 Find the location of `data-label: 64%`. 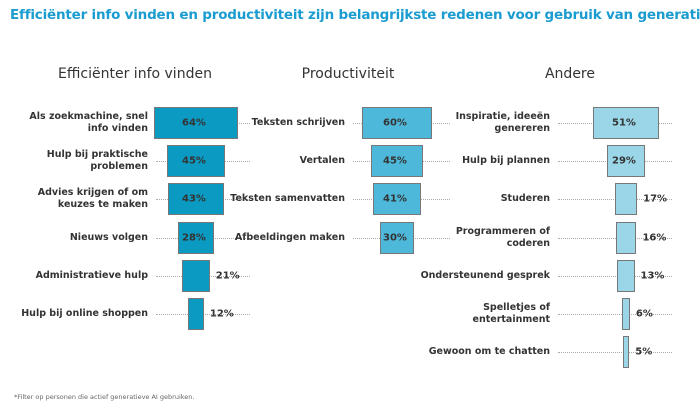

data-label: 64% is located at coordinates (194, 123).